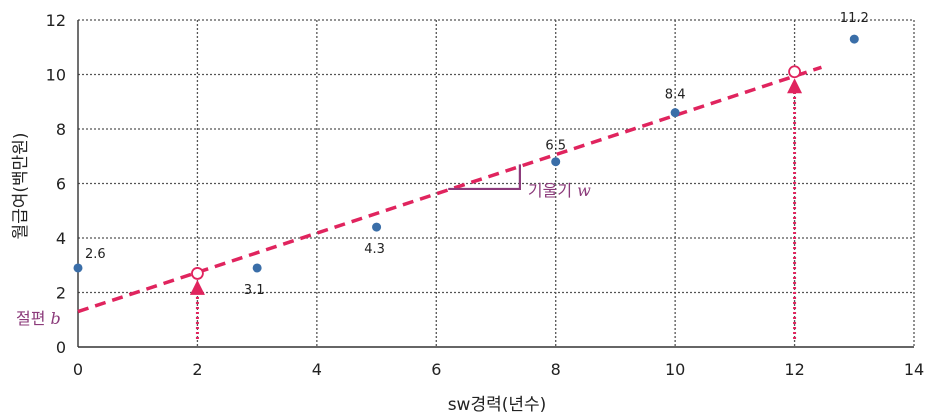 The image size is (933, 416). What do you see at coordinates (197, 369) in the screenshot?
I see `x-tick-label-2: 2` at bounding box center [197, 369].